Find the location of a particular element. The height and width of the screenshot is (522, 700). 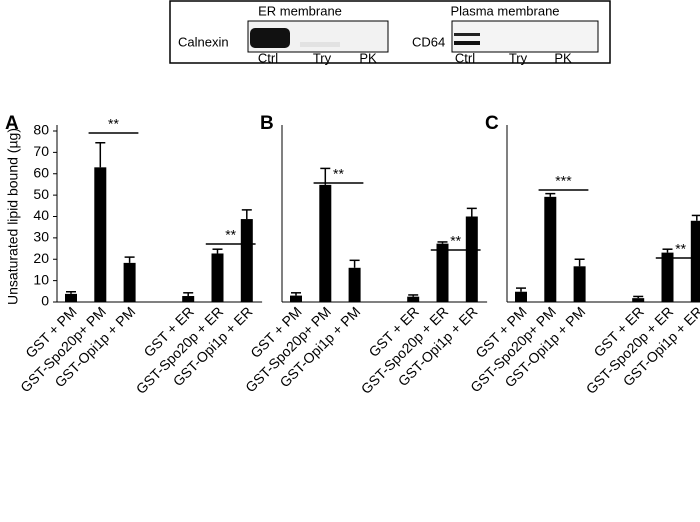

blot-title: Plasma membrane is located at coordinates (504, 10).